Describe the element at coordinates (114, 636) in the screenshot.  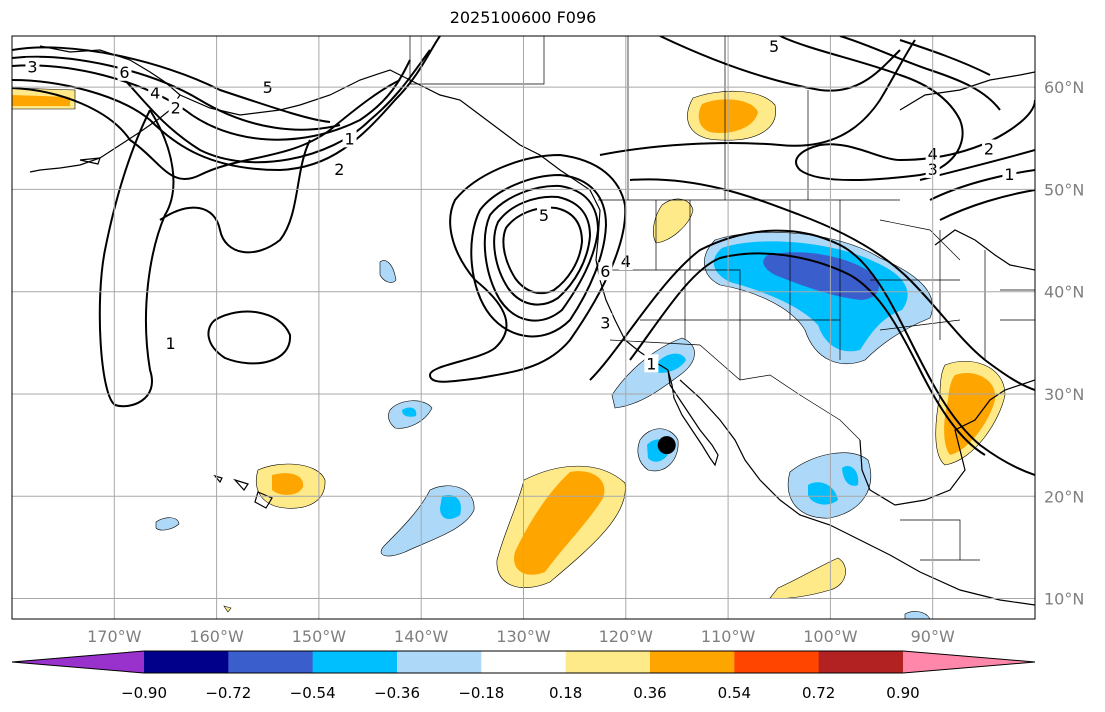
I see `longitude-label: 170°W` at that location.